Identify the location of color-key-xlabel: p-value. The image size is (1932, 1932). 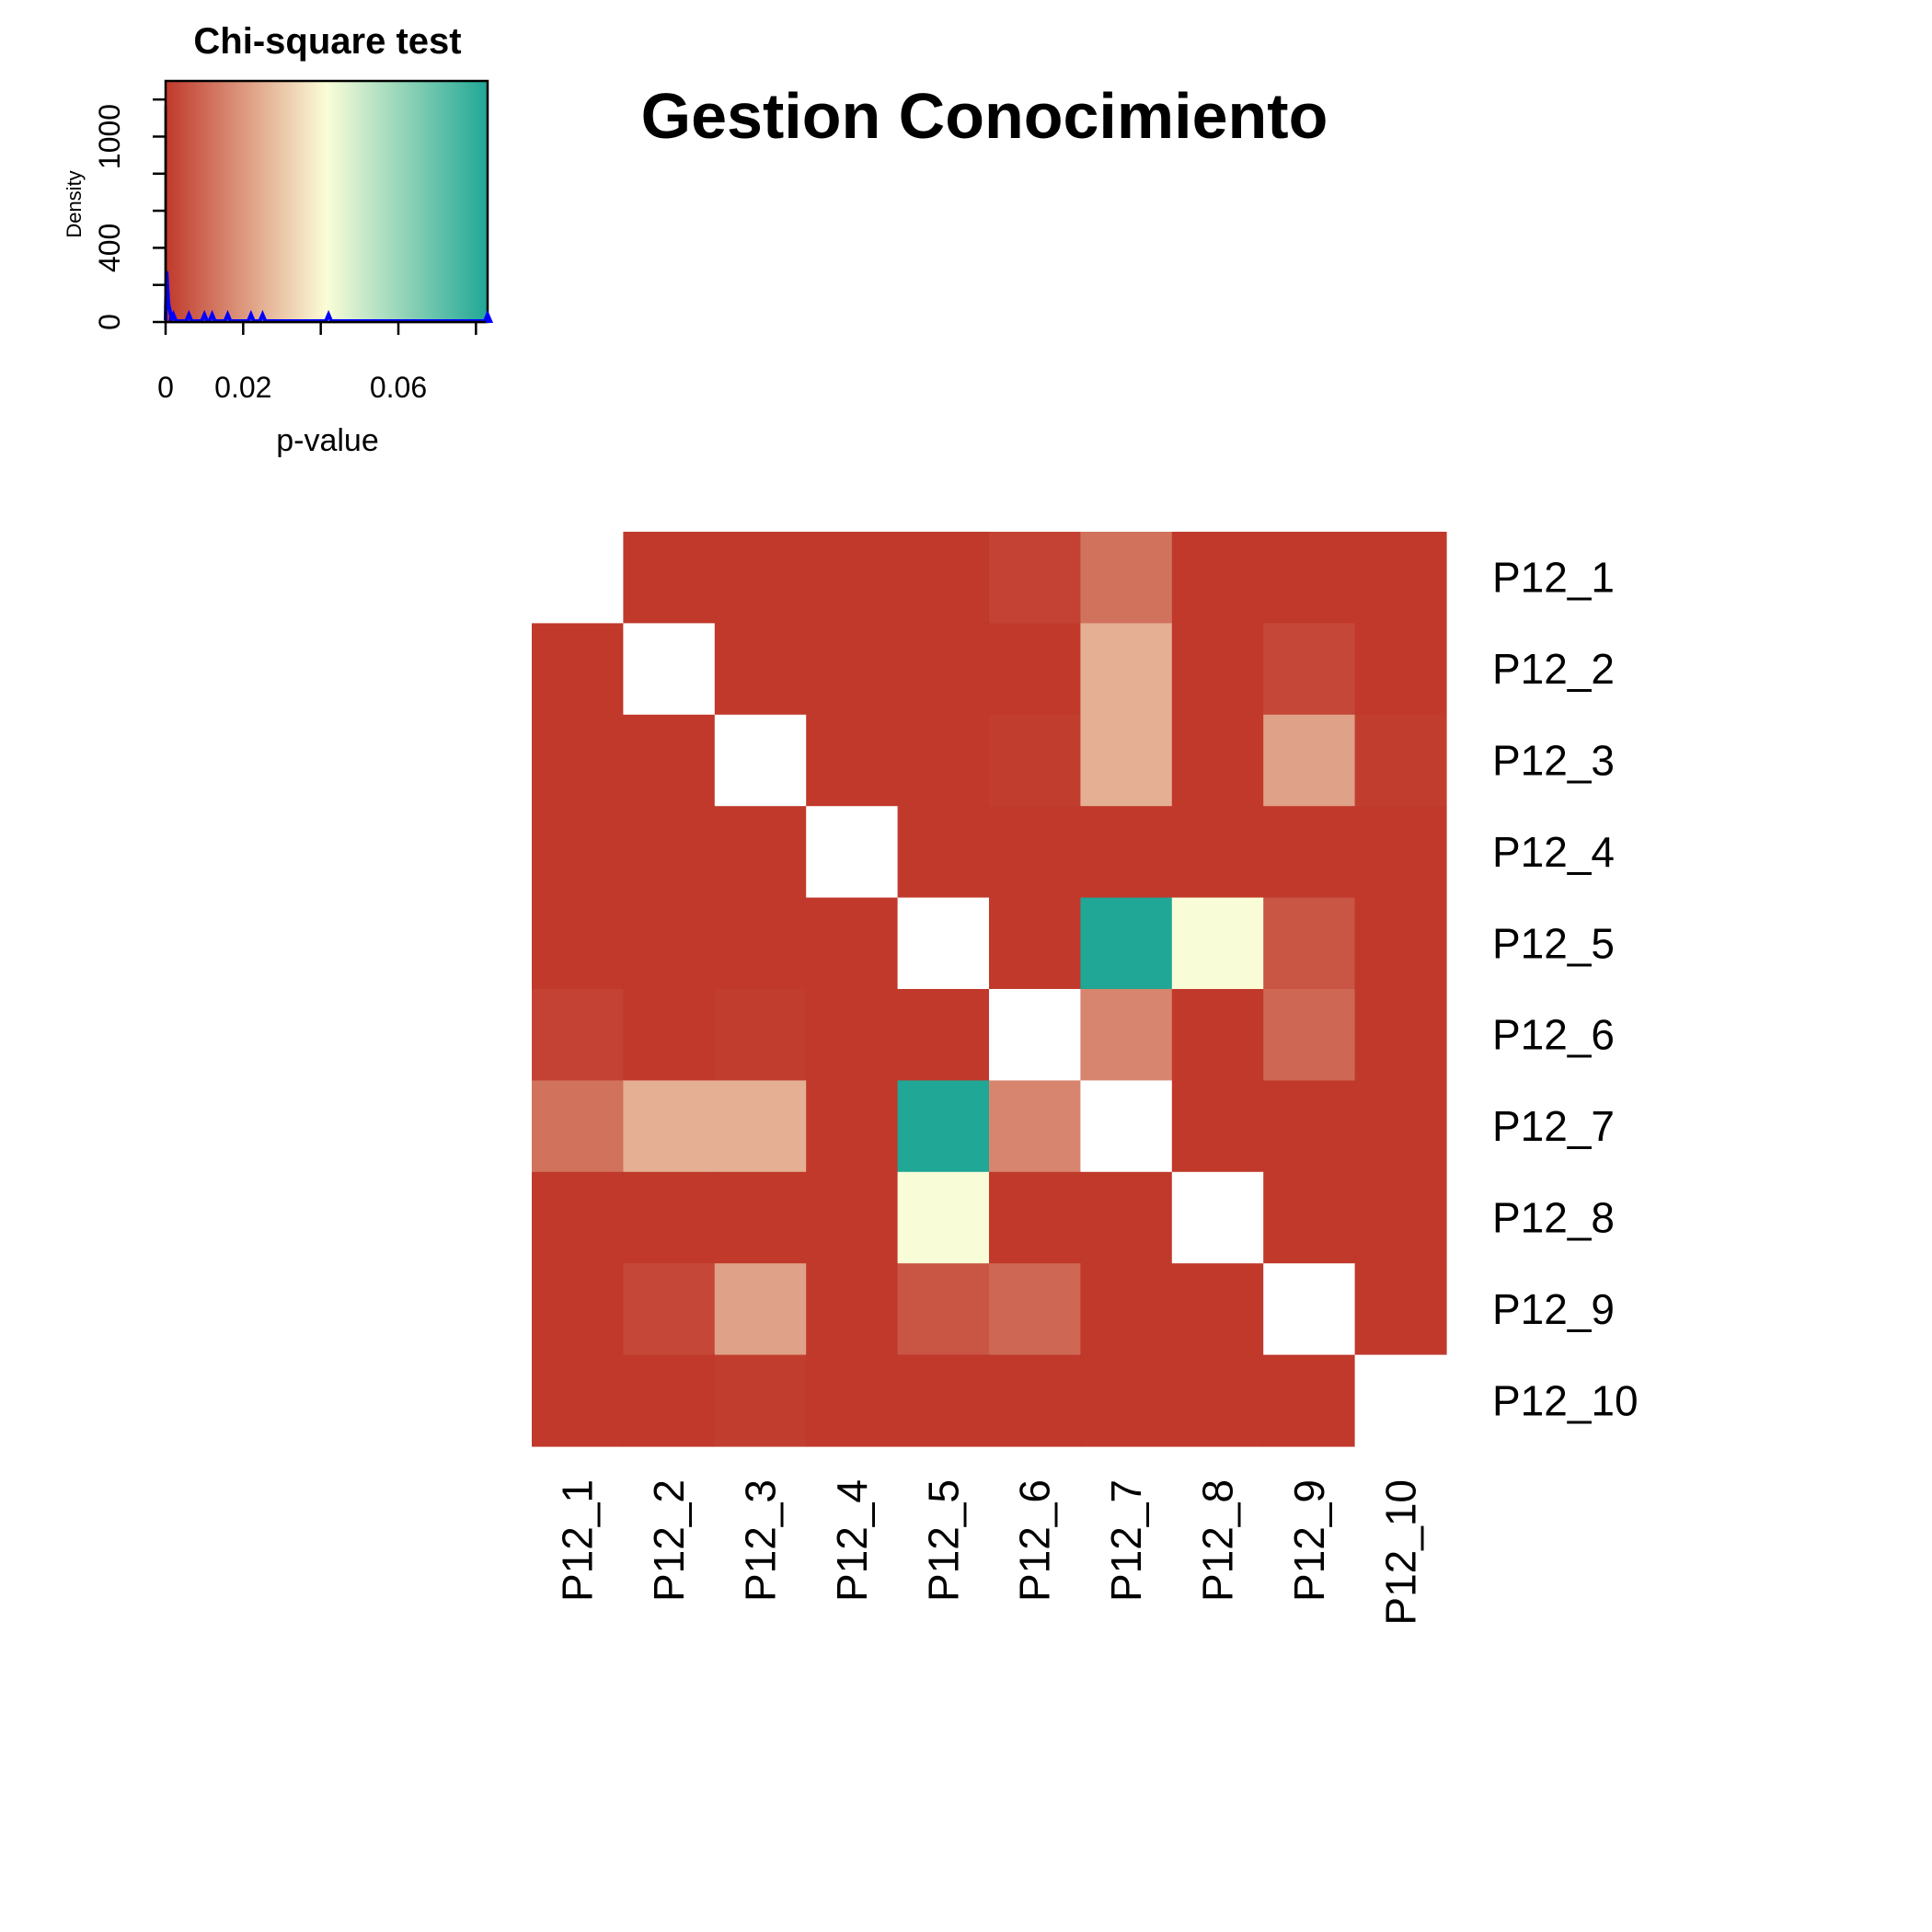
(327, 440).